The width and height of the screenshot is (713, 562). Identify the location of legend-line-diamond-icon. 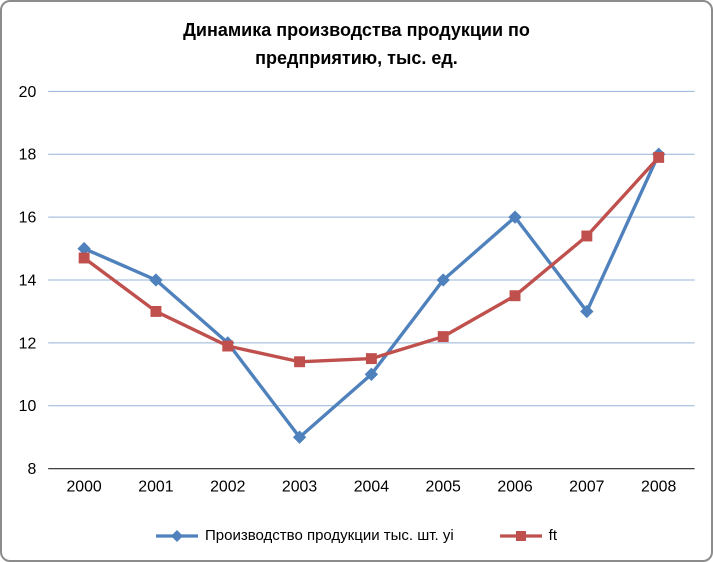
(176, 536).